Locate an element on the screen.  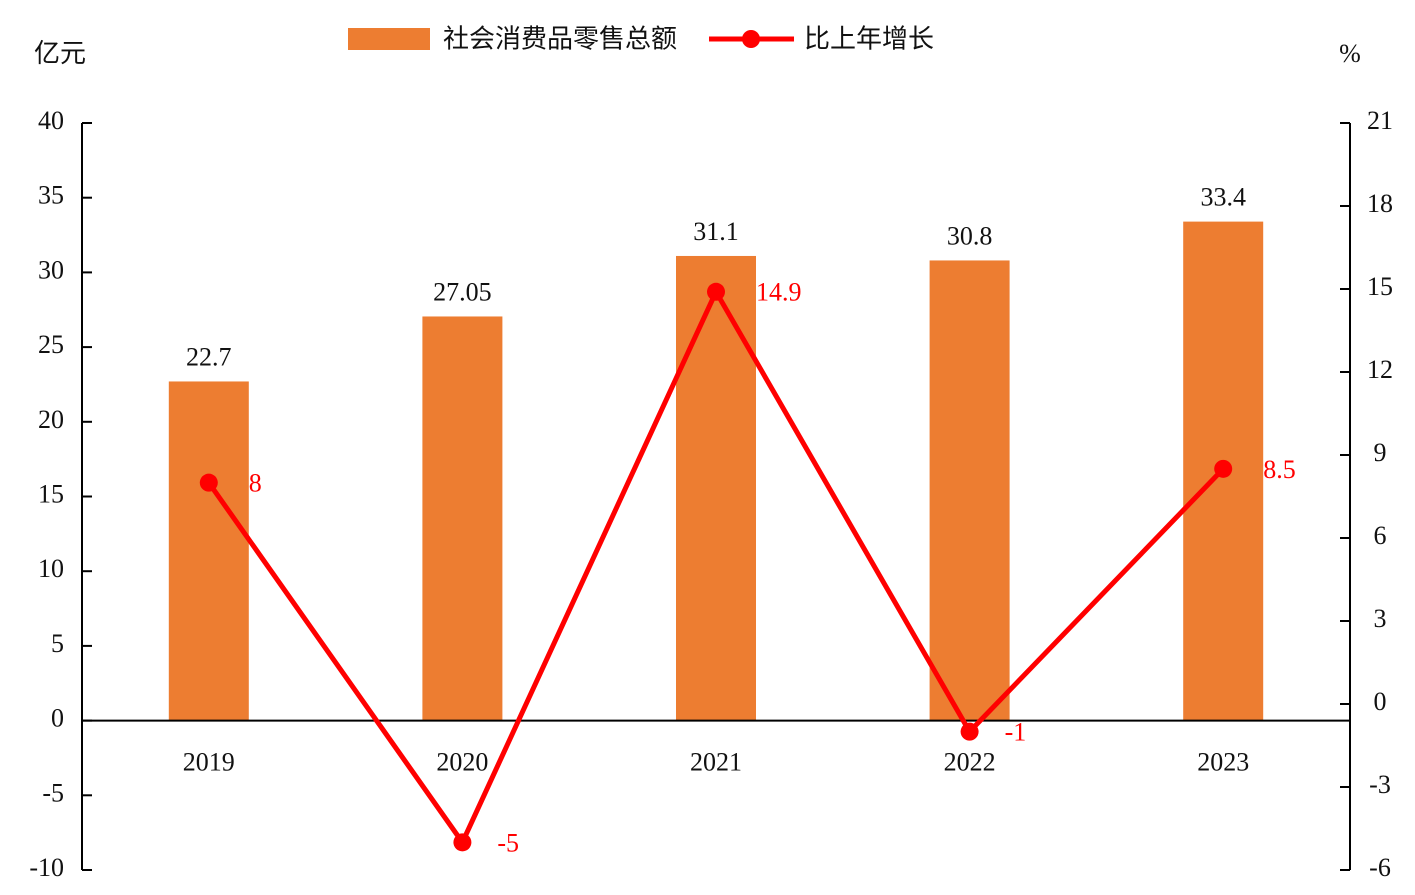
bar-value-label: 33.4 is located at coordinates (1223, 197).